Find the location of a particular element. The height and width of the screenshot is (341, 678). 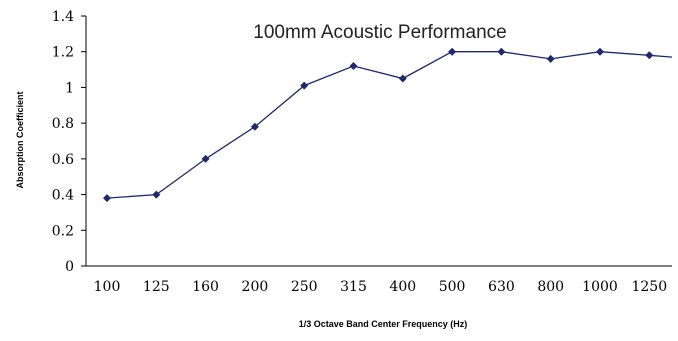

x-tick-label: 630 is located at coordinates (501, 287).